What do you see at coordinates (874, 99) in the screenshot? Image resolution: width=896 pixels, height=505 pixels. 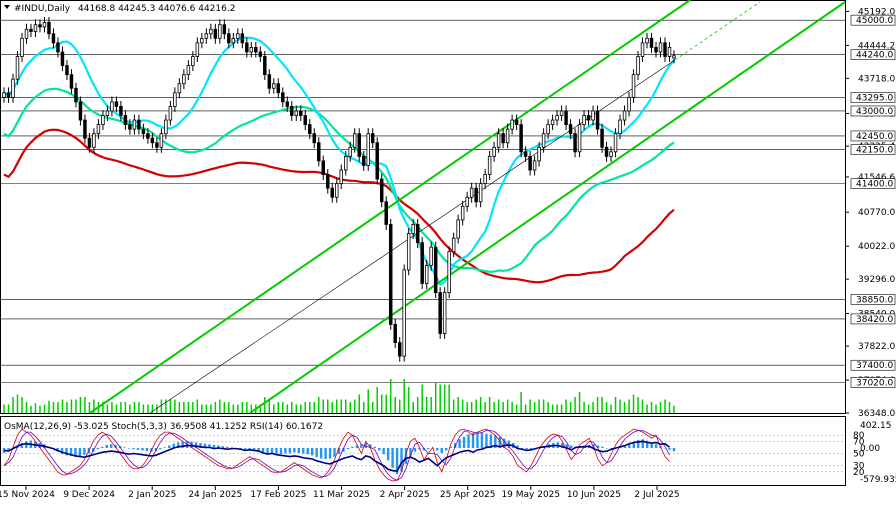 I see `level-label: 43295.0` at bounding box center [874, 99].